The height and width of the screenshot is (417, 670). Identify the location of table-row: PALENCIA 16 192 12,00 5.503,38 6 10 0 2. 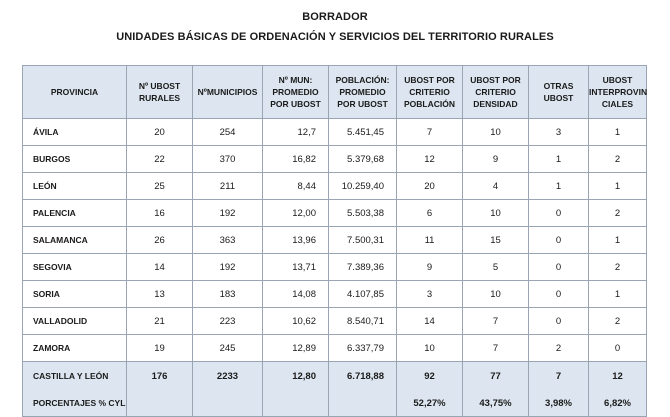
(334, 213).